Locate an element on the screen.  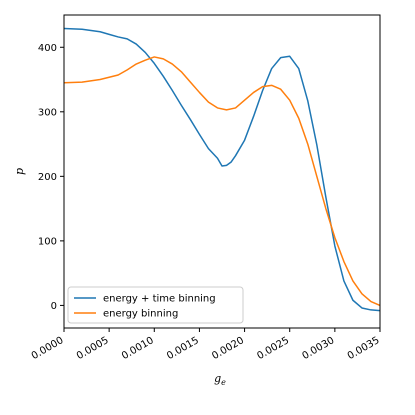
x-tick-label: 0.0000 is located at coordinates (48, 348).